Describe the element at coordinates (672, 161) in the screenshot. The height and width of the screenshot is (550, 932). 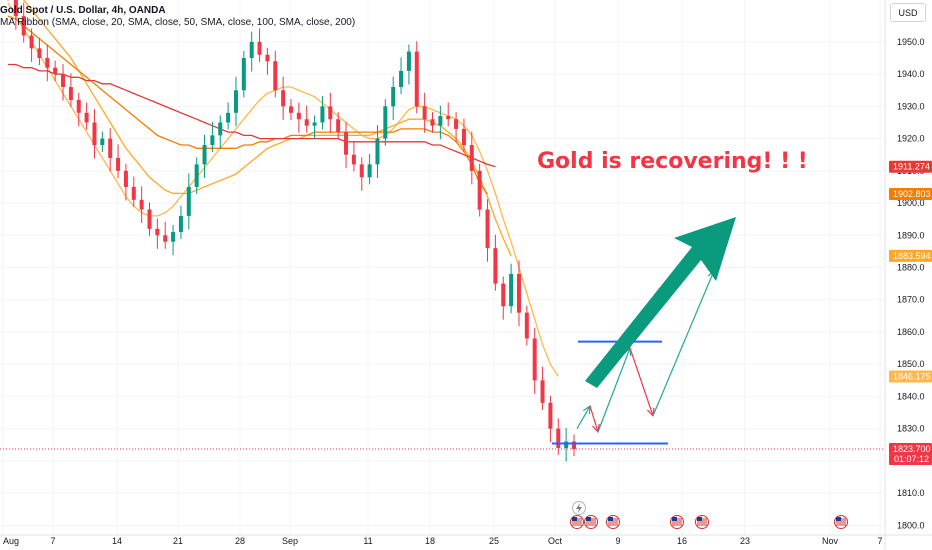
I see `annotation-text: Gold is recovering! ! !` at that location.